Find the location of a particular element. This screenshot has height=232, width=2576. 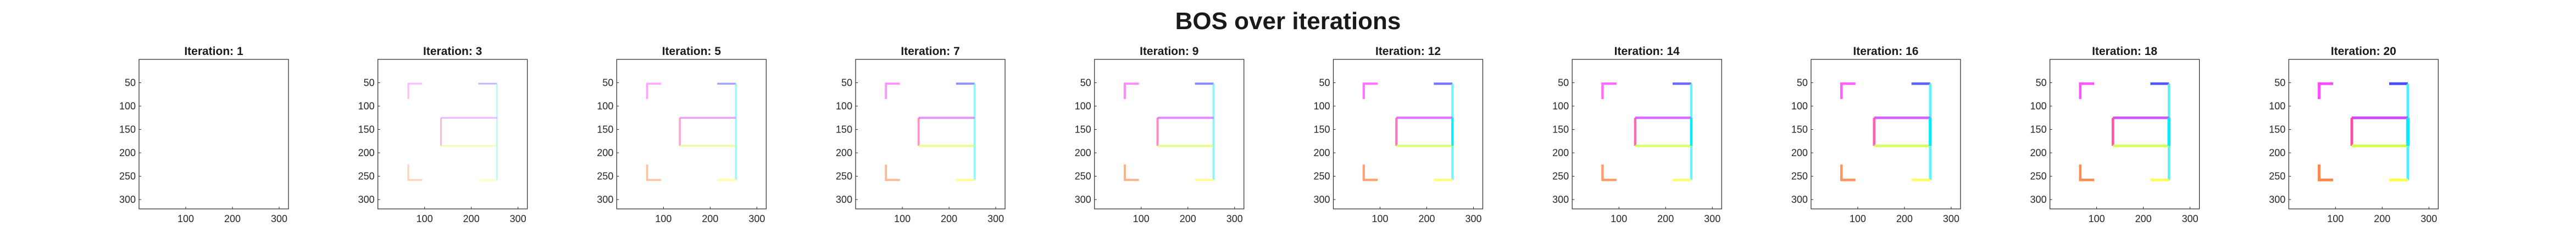

panel-4: Iteration: 7 100 200 300 50 100 150 200 250 300 is located at coordinates (921, 134).